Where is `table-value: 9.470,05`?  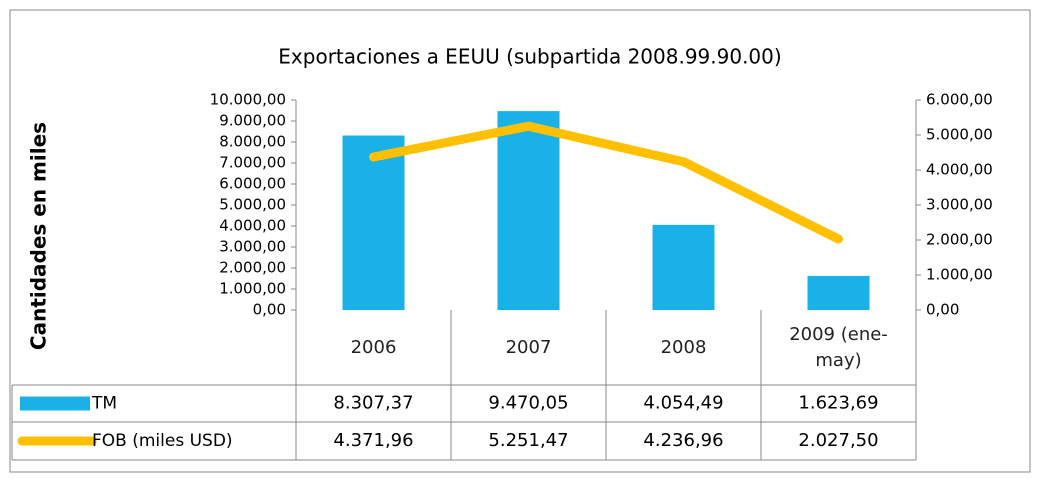 table-value: 9.470,05 is located at coordinates (528, 403).